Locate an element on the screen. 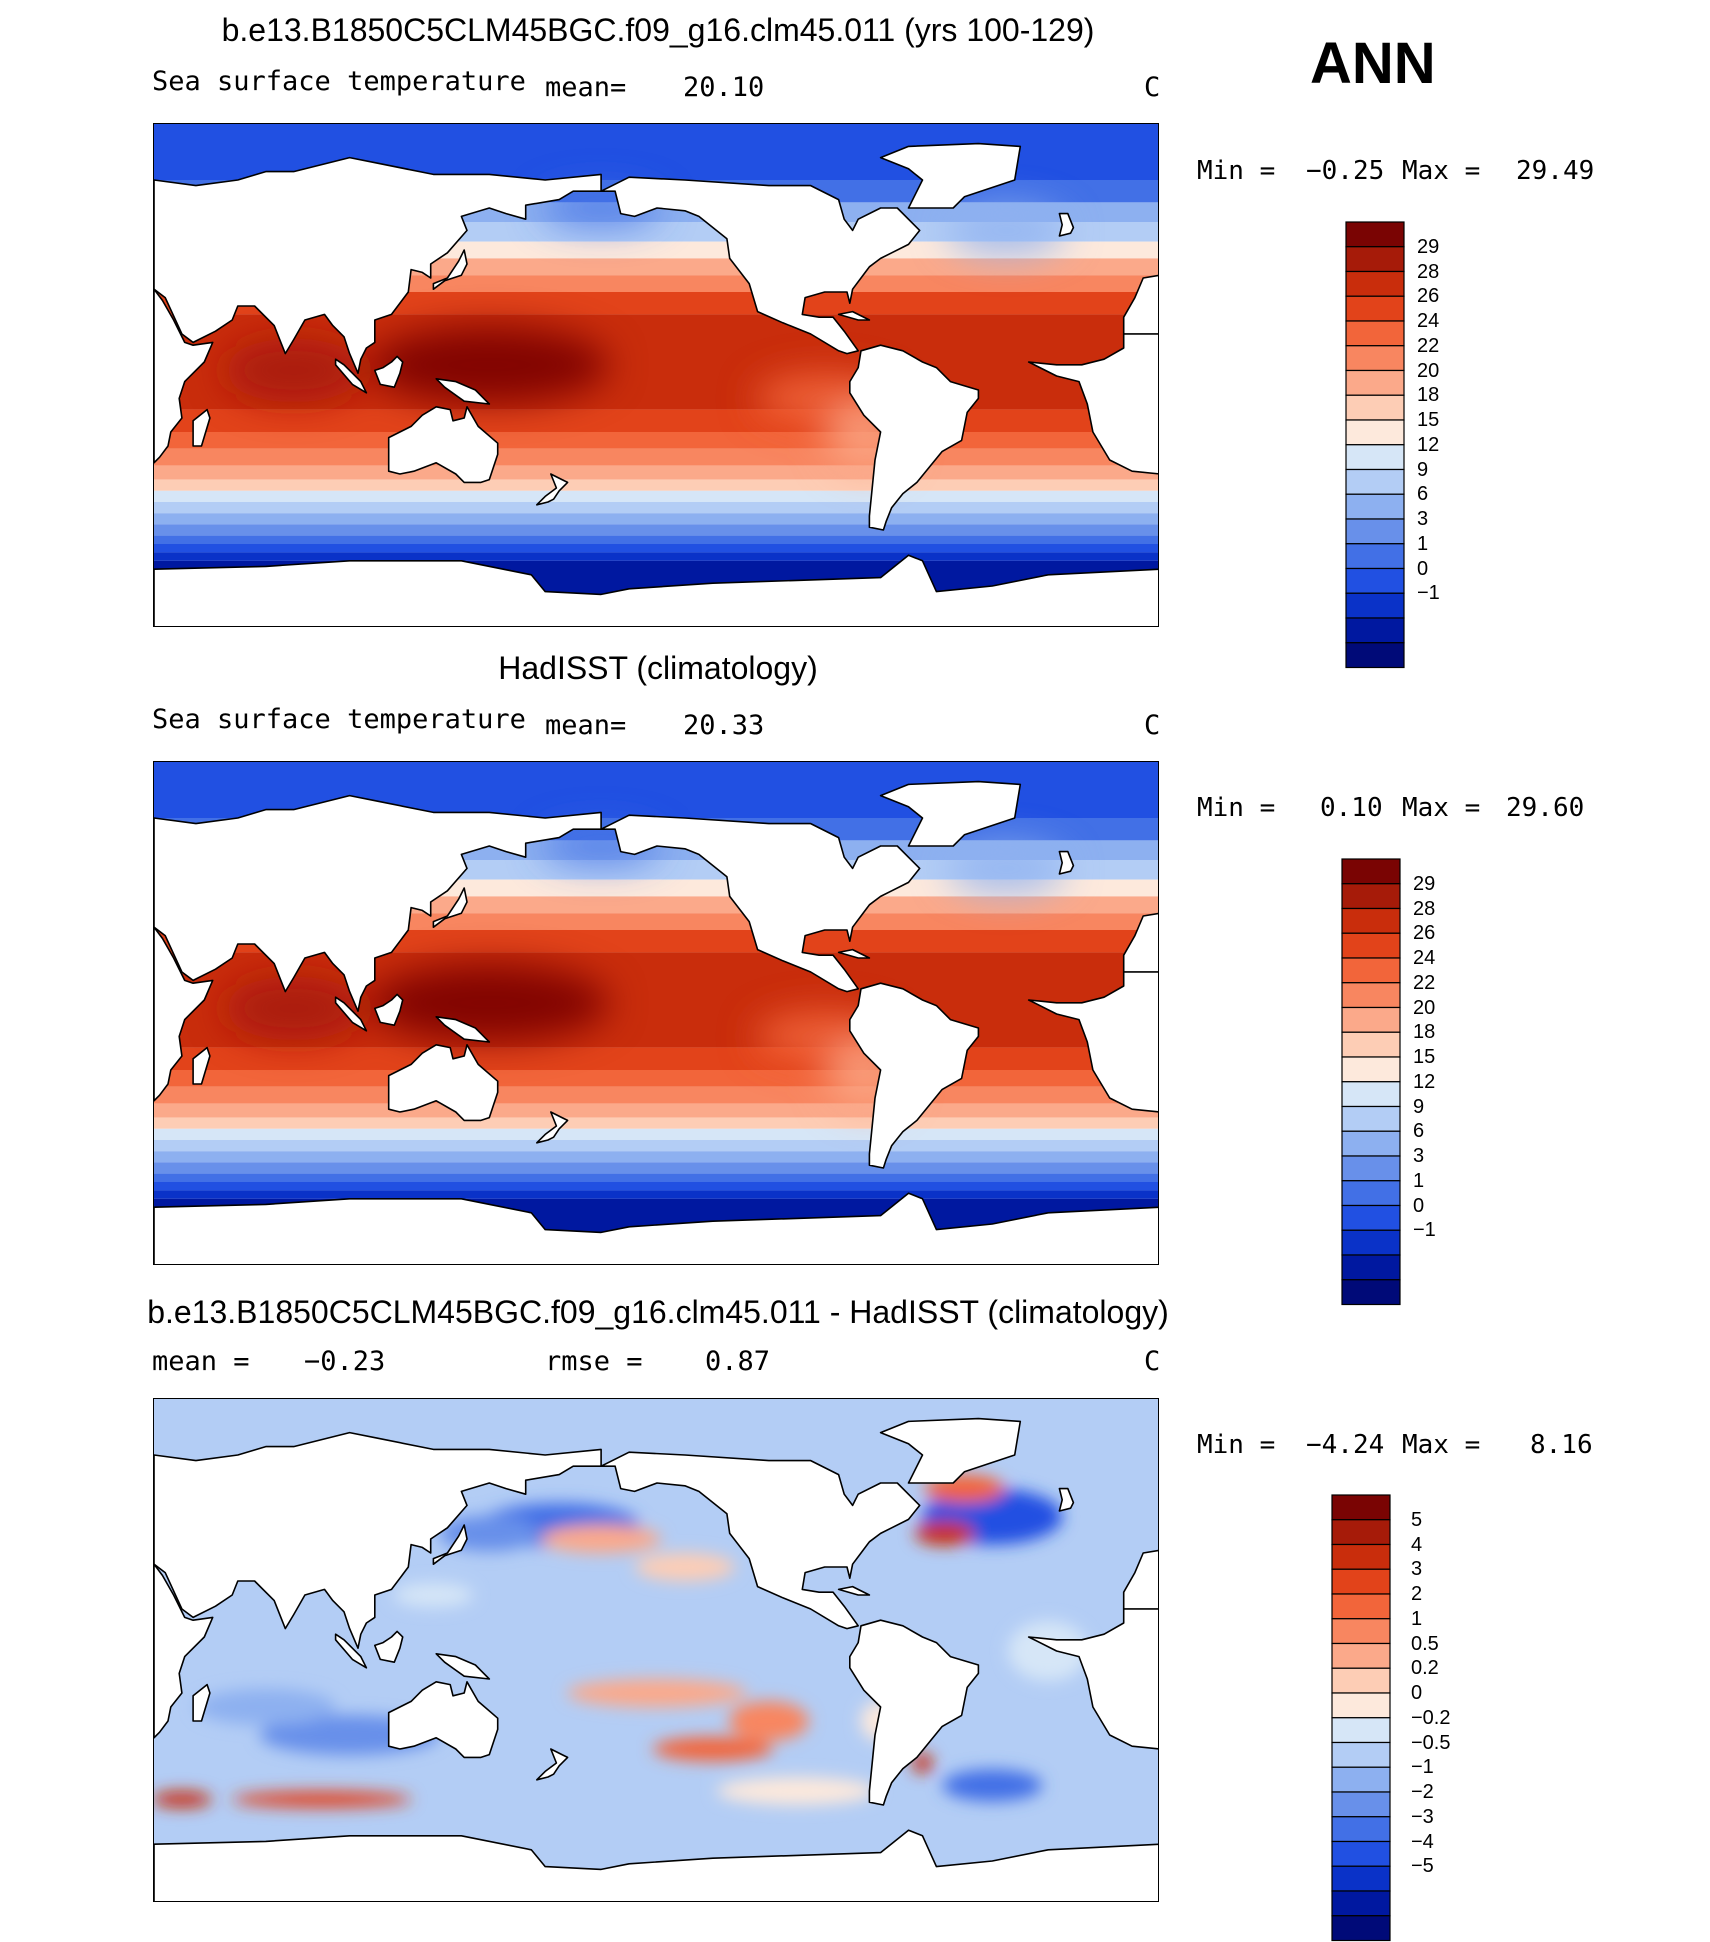  panel3-max-label: Max = is located at coordinates (1441, 1445).